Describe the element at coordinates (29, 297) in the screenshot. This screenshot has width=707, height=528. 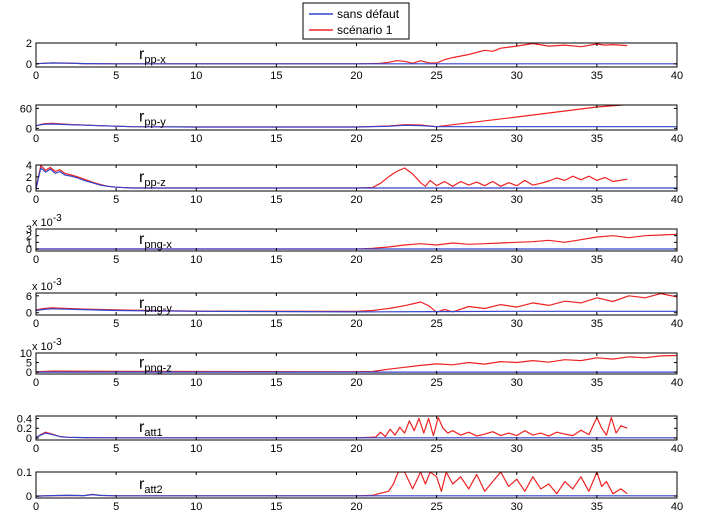
I see `y-tick-label: 6` at that location.